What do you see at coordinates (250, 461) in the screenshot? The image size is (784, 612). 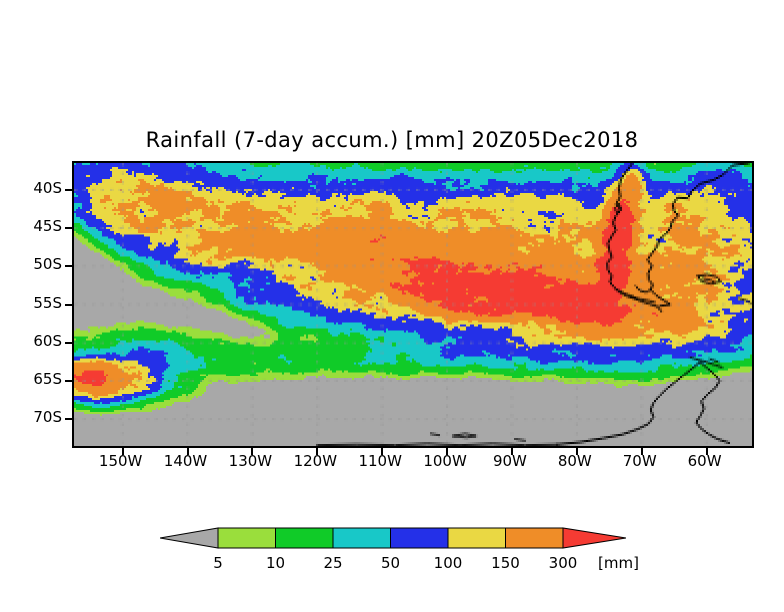 I see `longitude-label-130w: 130W` at bounding box center [250, 461].